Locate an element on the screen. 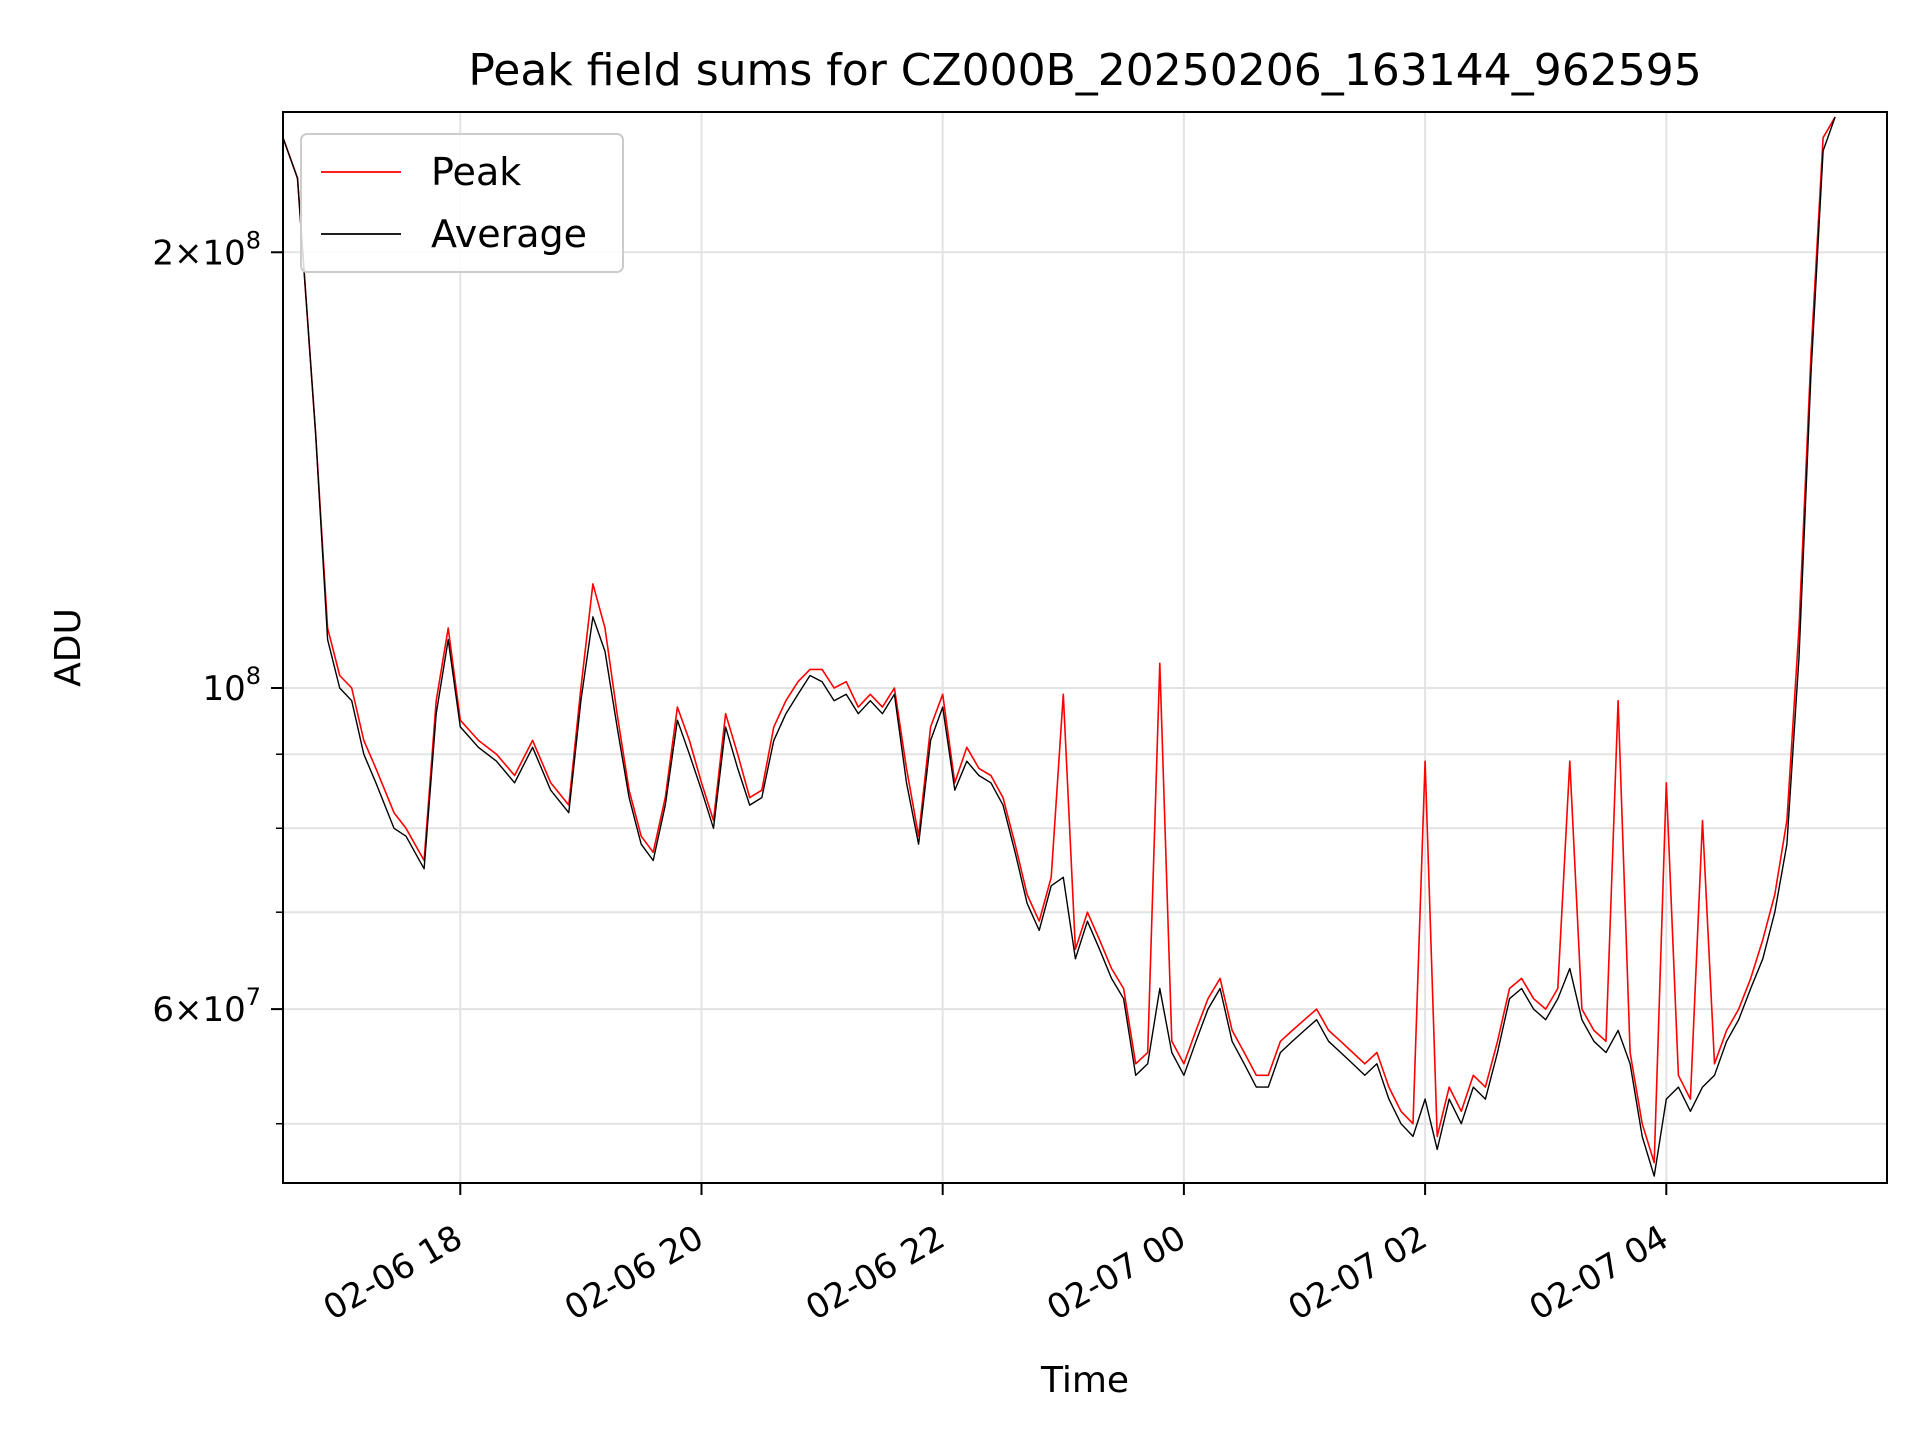 The width and height of the screenshot is (1920, 1440). y-tick-mantissa: 6 is located at coordinates (163, 1010).